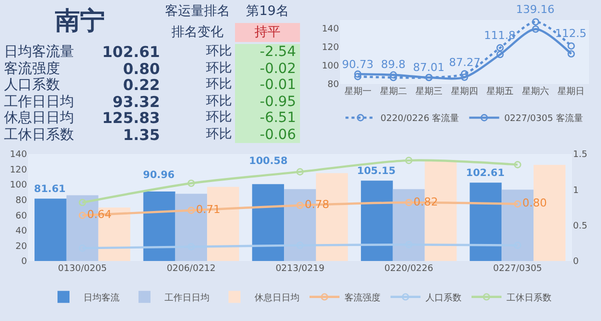 Image resolution: width=601 pixels, height=321 pixels. What do you see at coordinates (141, 85) in the screenshot?
I see `text: 0.22` at bounding box center [141, 85].